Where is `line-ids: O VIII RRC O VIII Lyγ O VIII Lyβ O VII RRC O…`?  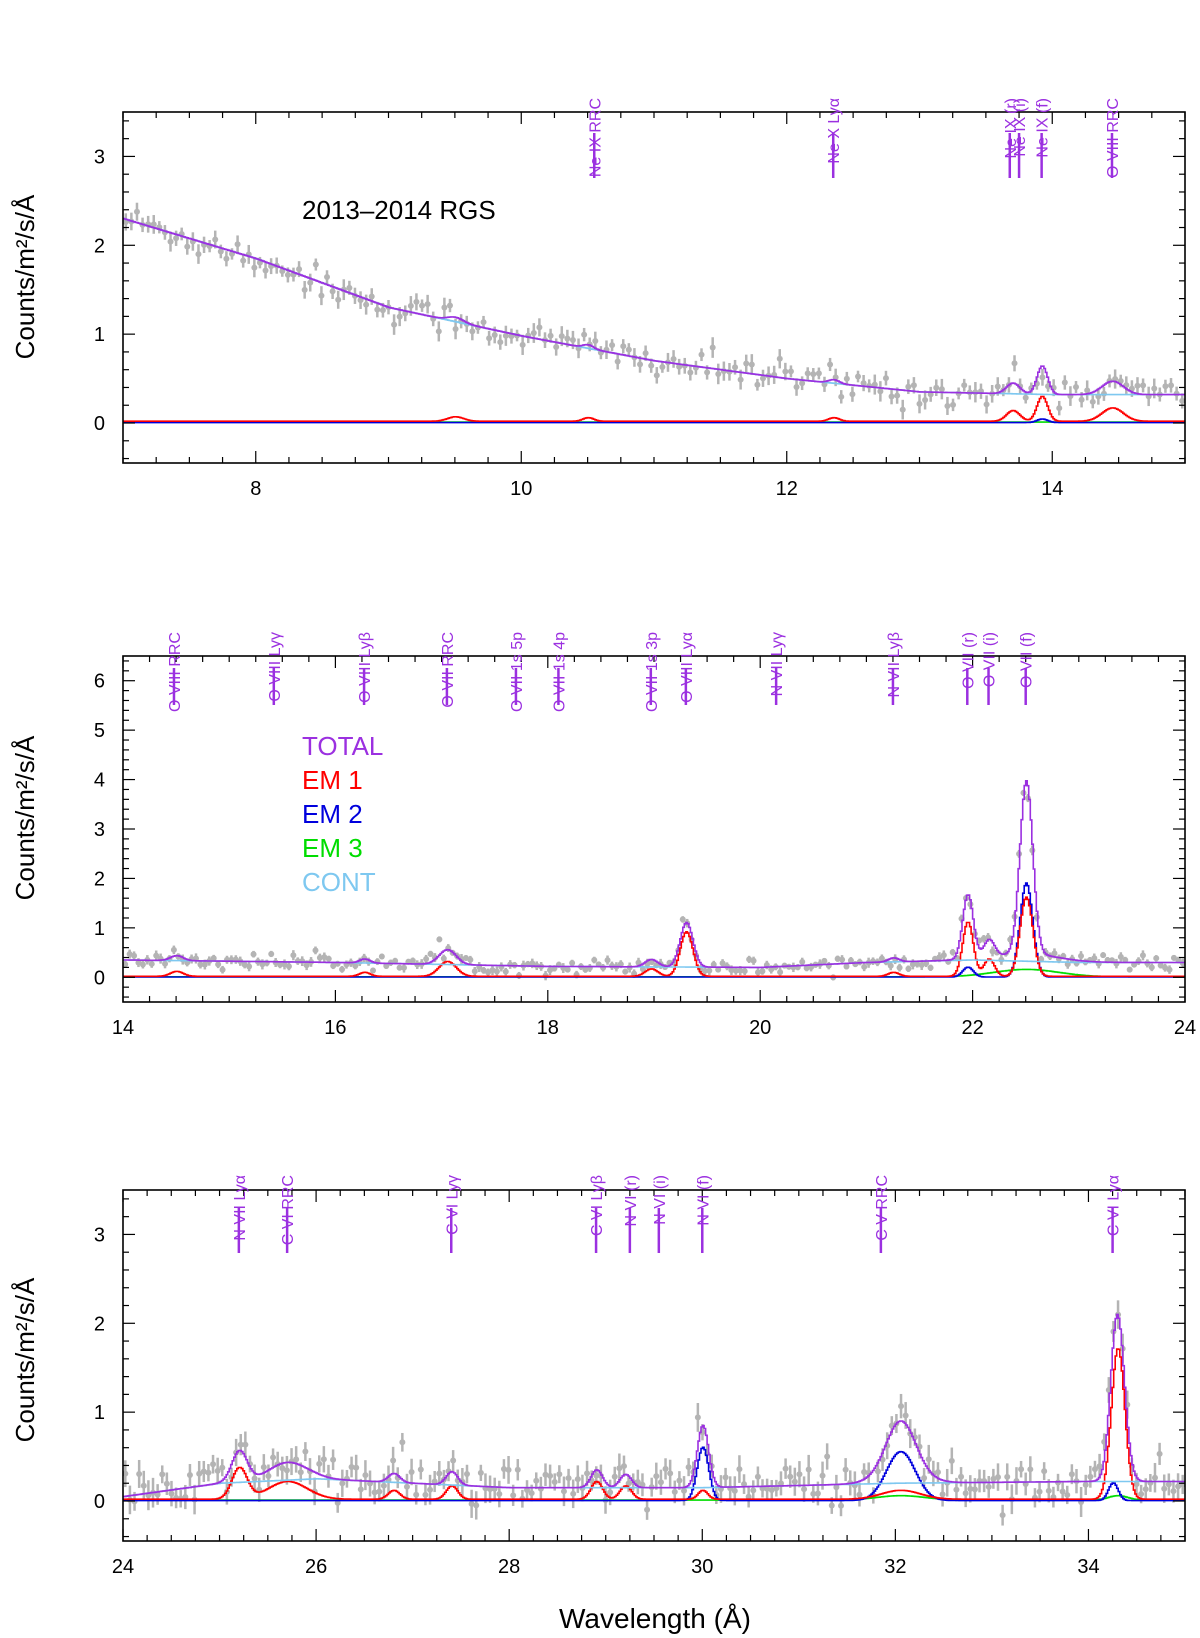 line-ids: O VIII RRC O VIII Lyγ O VIII Lyβ O VII RRC O… is located at coordinates (601, 672).